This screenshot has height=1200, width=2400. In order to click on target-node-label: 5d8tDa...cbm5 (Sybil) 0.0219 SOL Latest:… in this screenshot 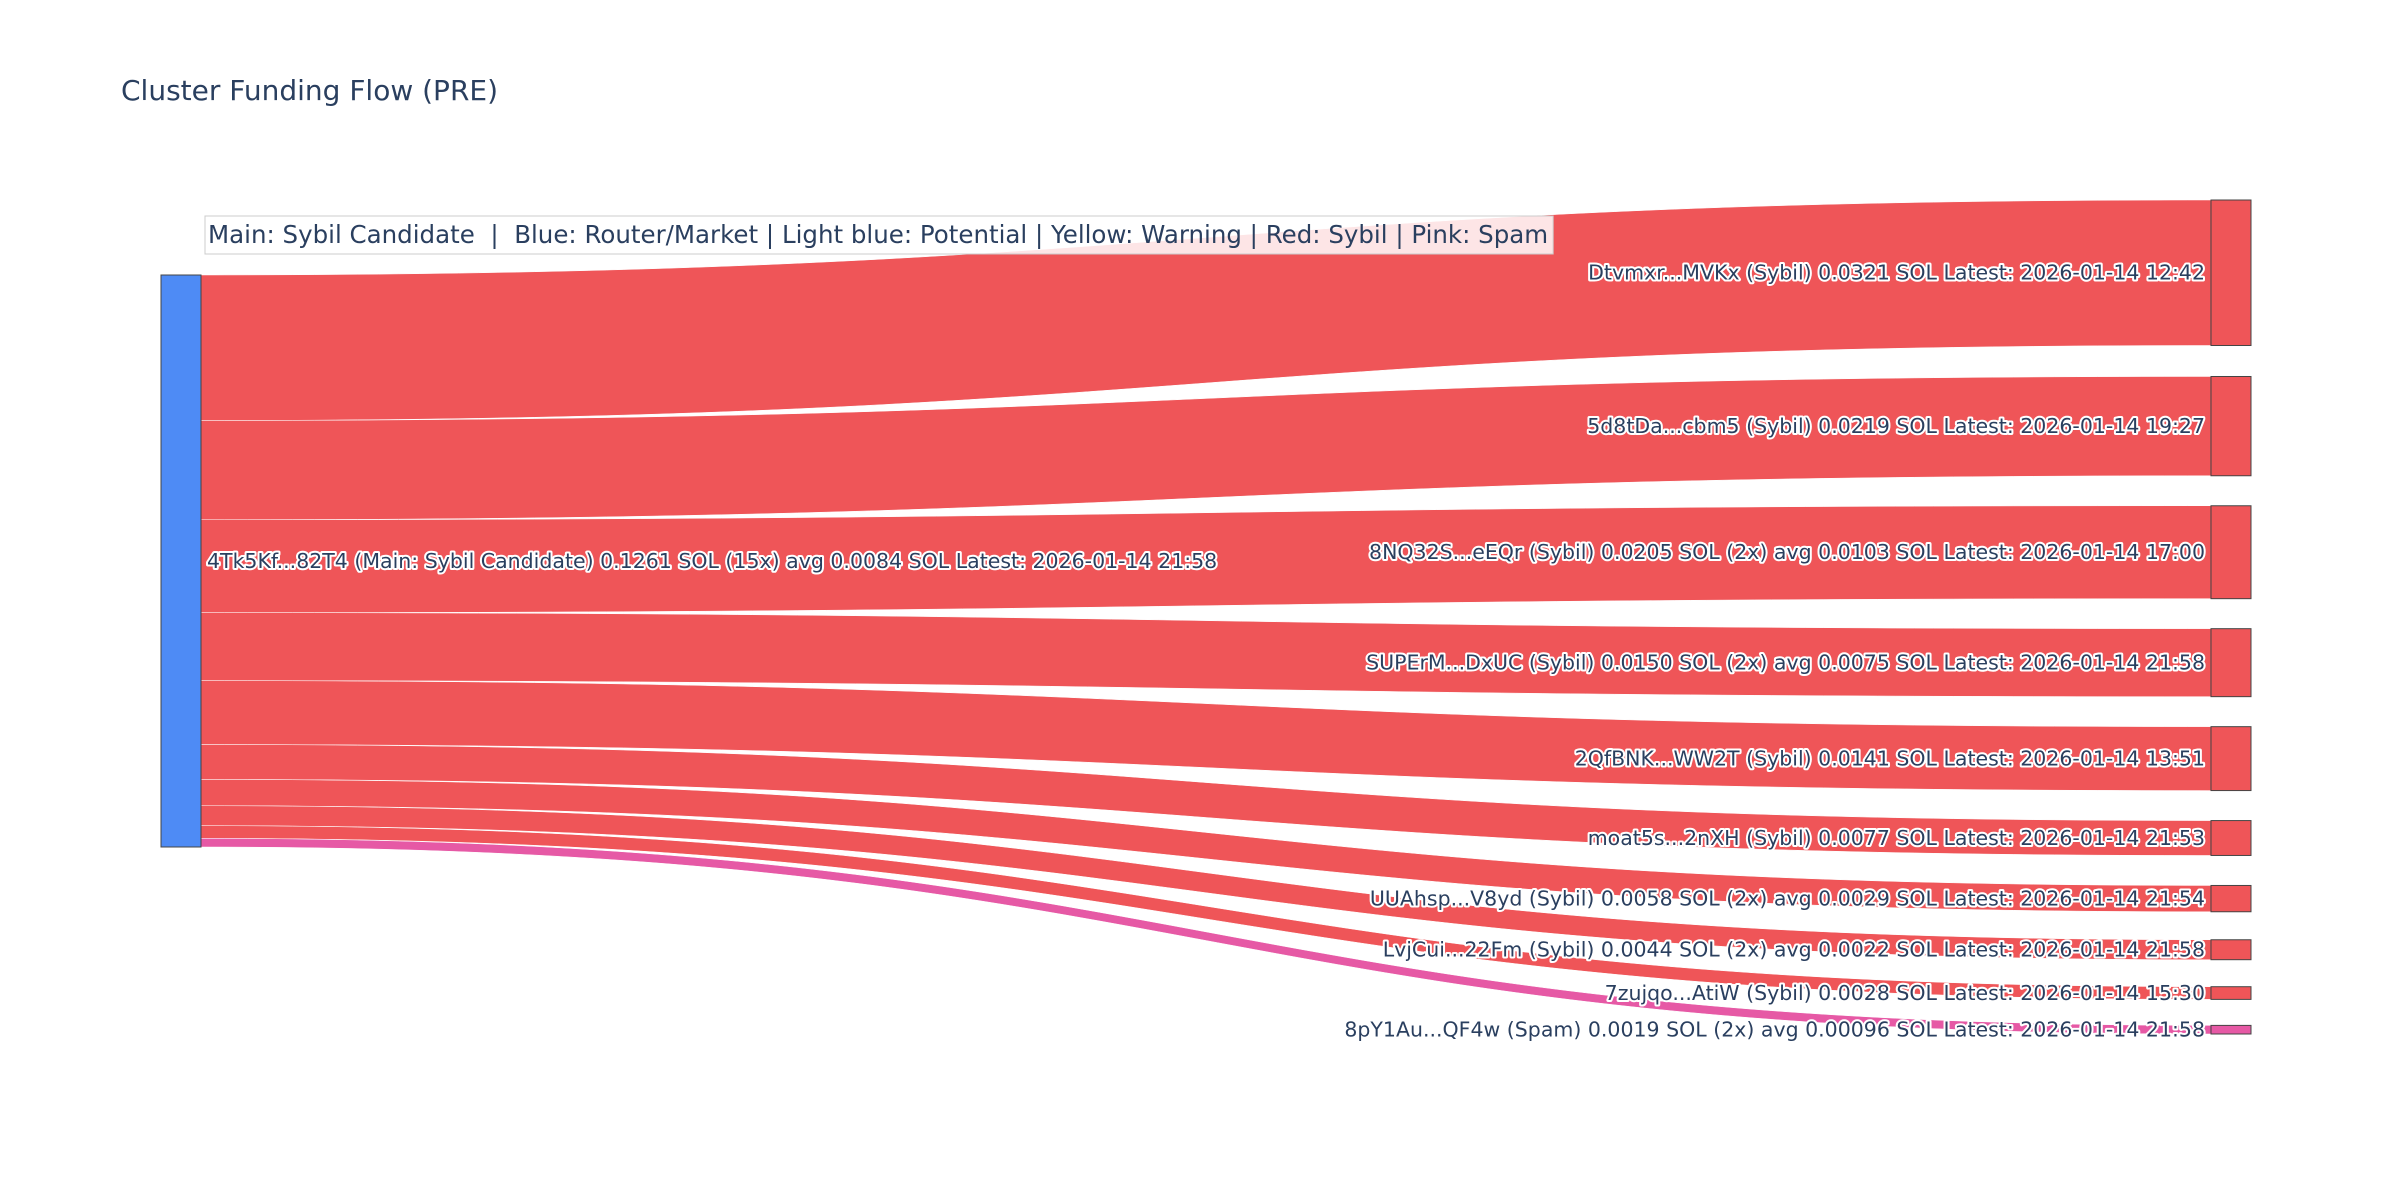, I will do `click(1896, 426)`.